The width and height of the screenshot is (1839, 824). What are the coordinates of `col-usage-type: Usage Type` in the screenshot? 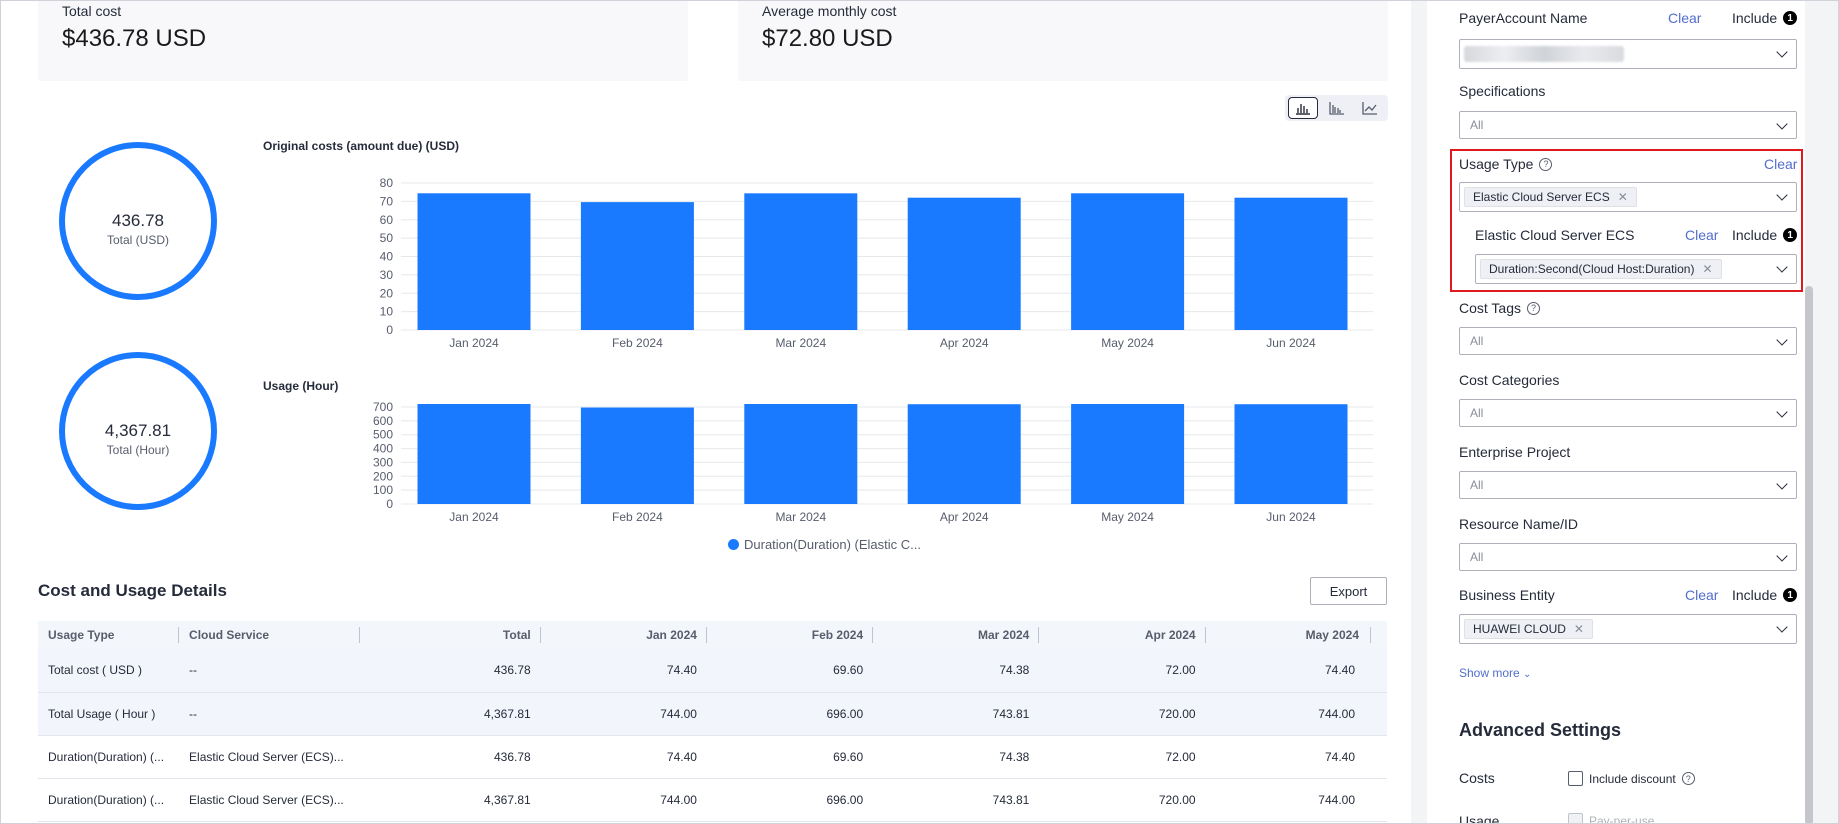 It's located at (109, 635).